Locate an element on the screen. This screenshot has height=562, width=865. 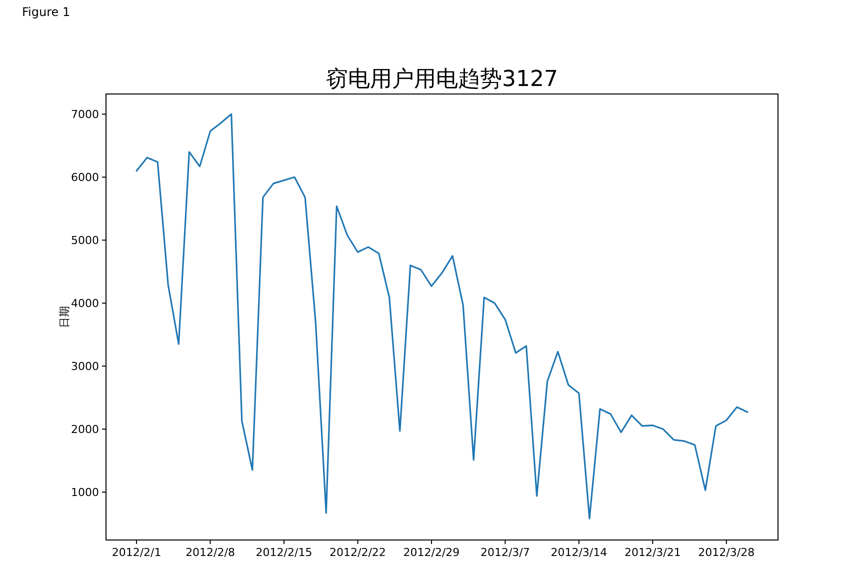
y-tick-label: 4000 is located at coordinates (85, 303).